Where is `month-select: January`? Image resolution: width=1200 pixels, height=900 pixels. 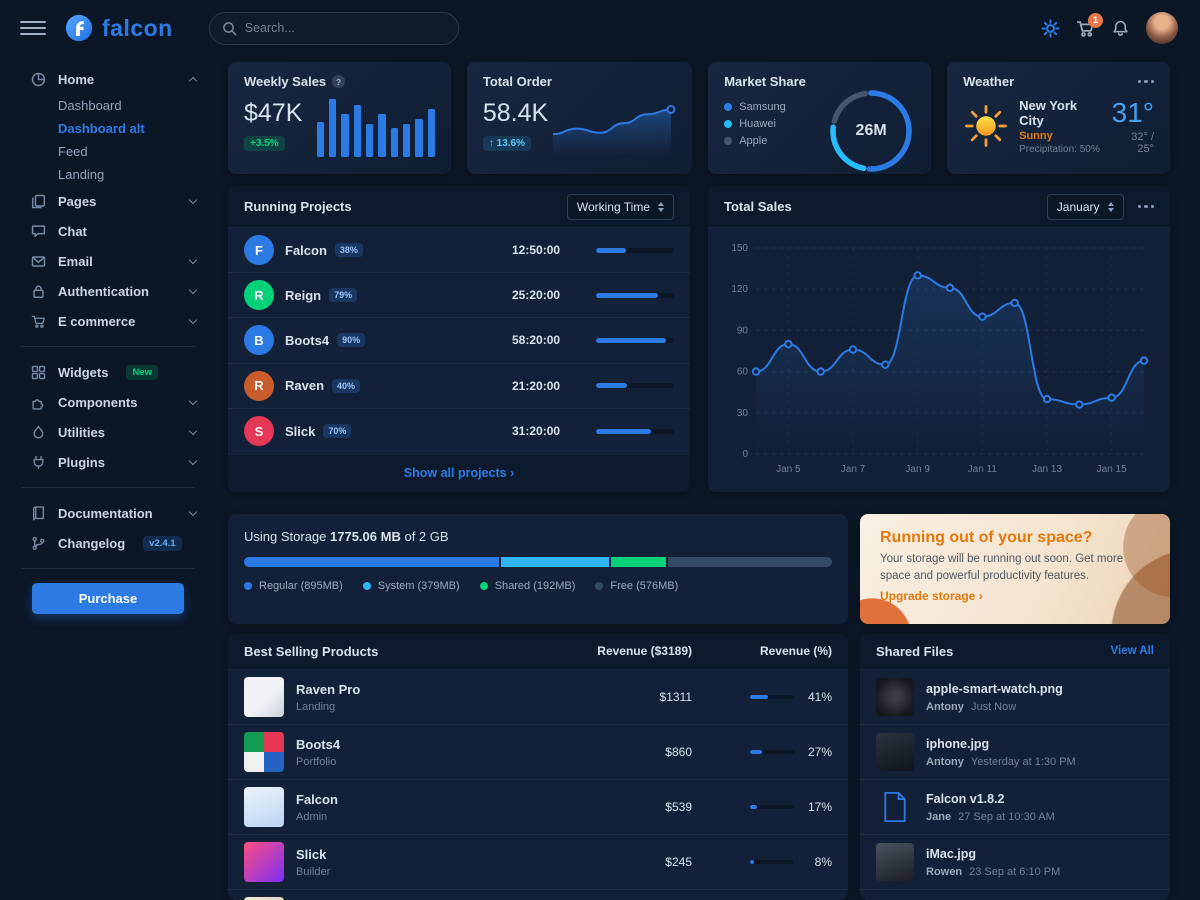 month-select: January is located at coordinates (1085, 206).